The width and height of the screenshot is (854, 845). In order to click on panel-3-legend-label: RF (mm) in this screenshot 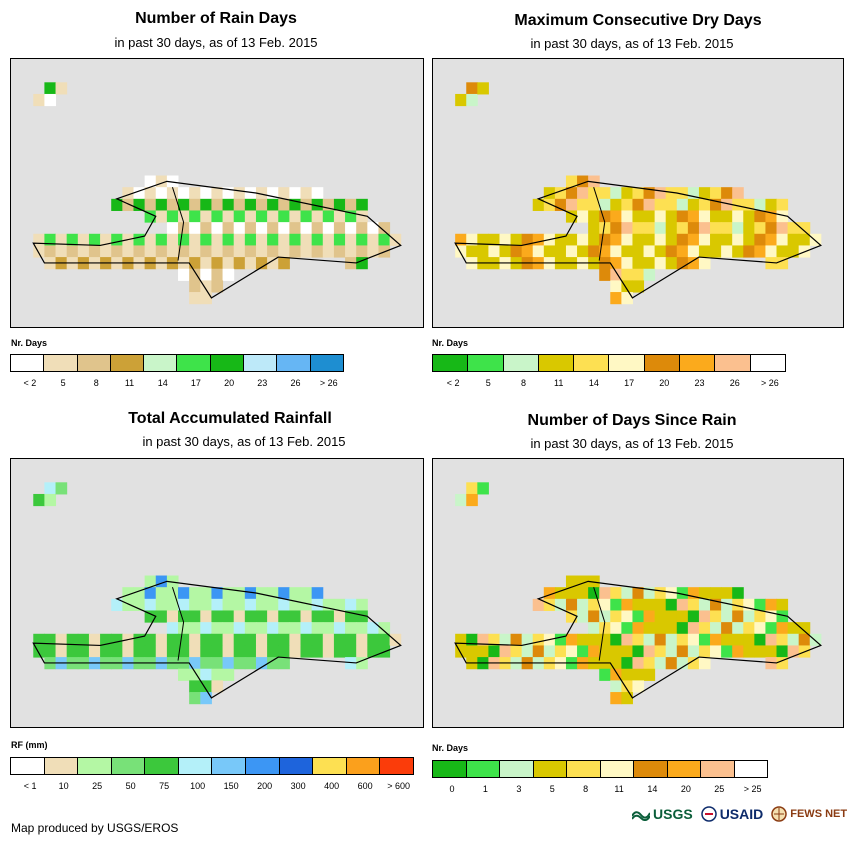, I will do `click(29, 745)`.